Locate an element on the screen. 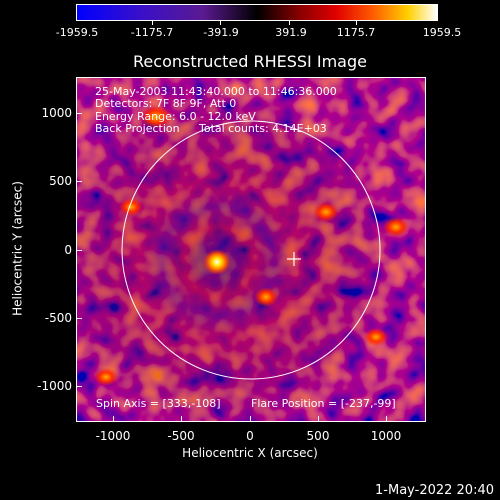  x-axis-title: Heliocentric X (arcsec) is located at coordinates (250, 453).